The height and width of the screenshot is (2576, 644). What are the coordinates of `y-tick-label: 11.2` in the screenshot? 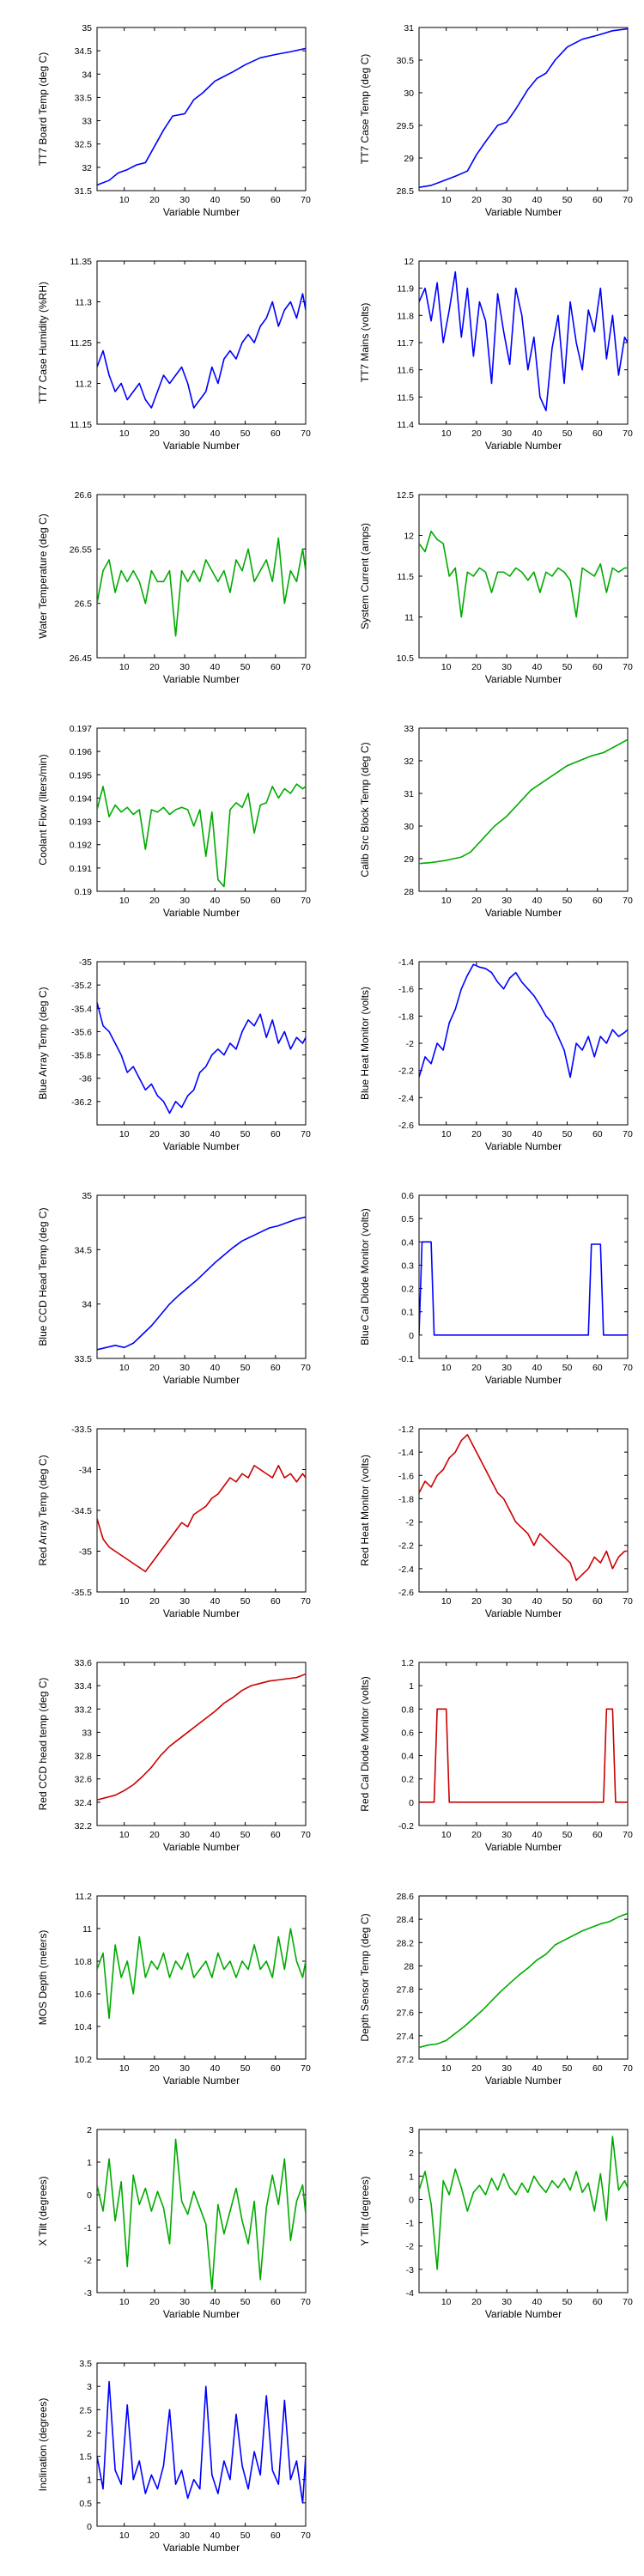 It's located at (83, 385).